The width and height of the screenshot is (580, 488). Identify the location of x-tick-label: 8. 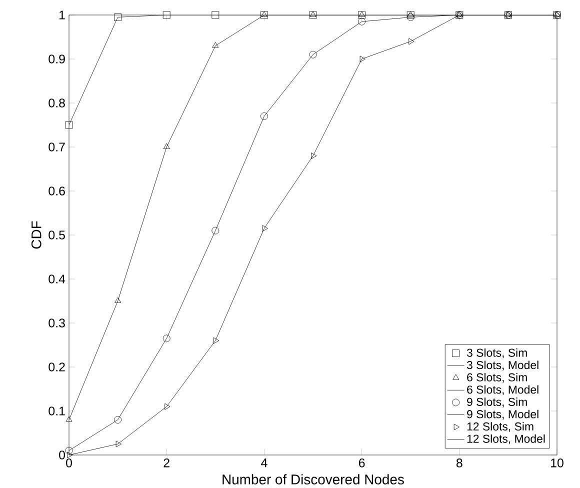
(459, 463).